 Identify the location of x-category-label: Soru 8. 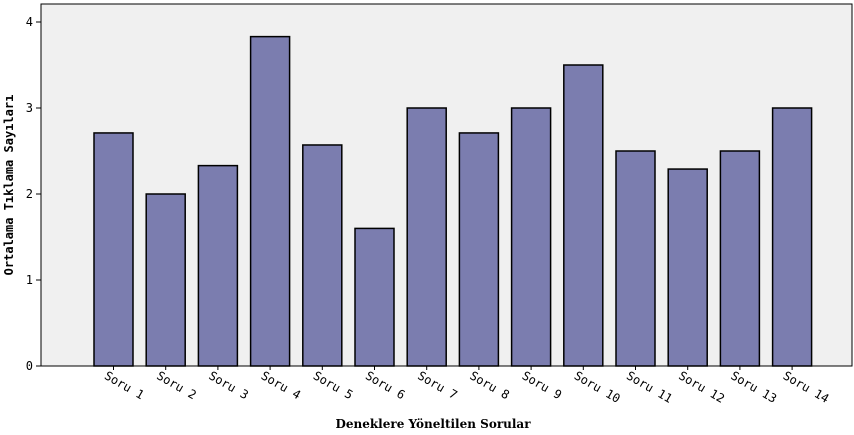
(489, 385).